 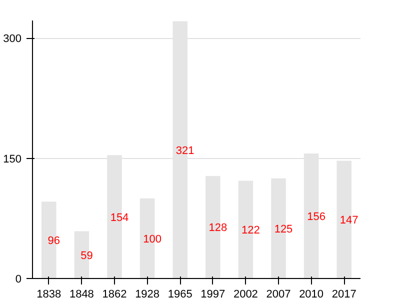 What do you see at coordinates (114, 294) in the screenshot?
I see `x-tick-label: 1862` at bounding box center [114, 294].